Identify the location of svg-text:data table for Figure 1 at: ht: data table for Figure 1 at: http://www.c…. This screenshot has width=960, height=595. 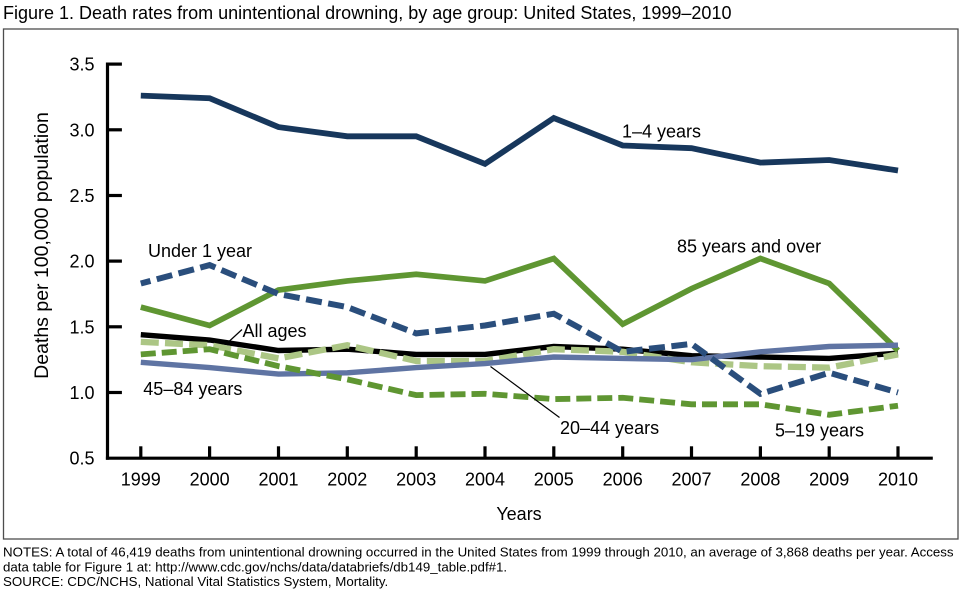
(255, 566).